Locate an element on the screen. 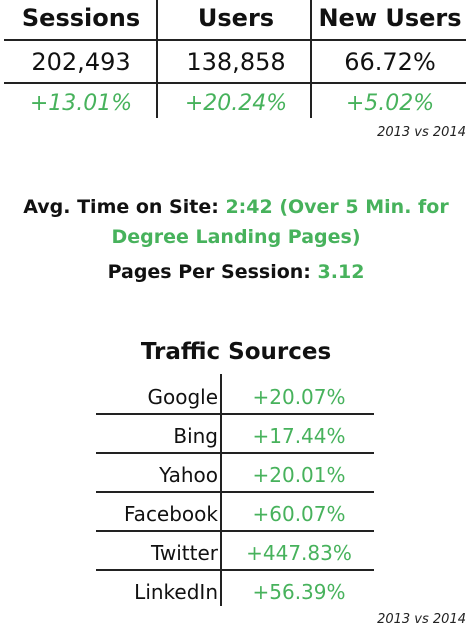 The image size is (472, 634). users-value: 138,858 is located at coordinates (236, 62).